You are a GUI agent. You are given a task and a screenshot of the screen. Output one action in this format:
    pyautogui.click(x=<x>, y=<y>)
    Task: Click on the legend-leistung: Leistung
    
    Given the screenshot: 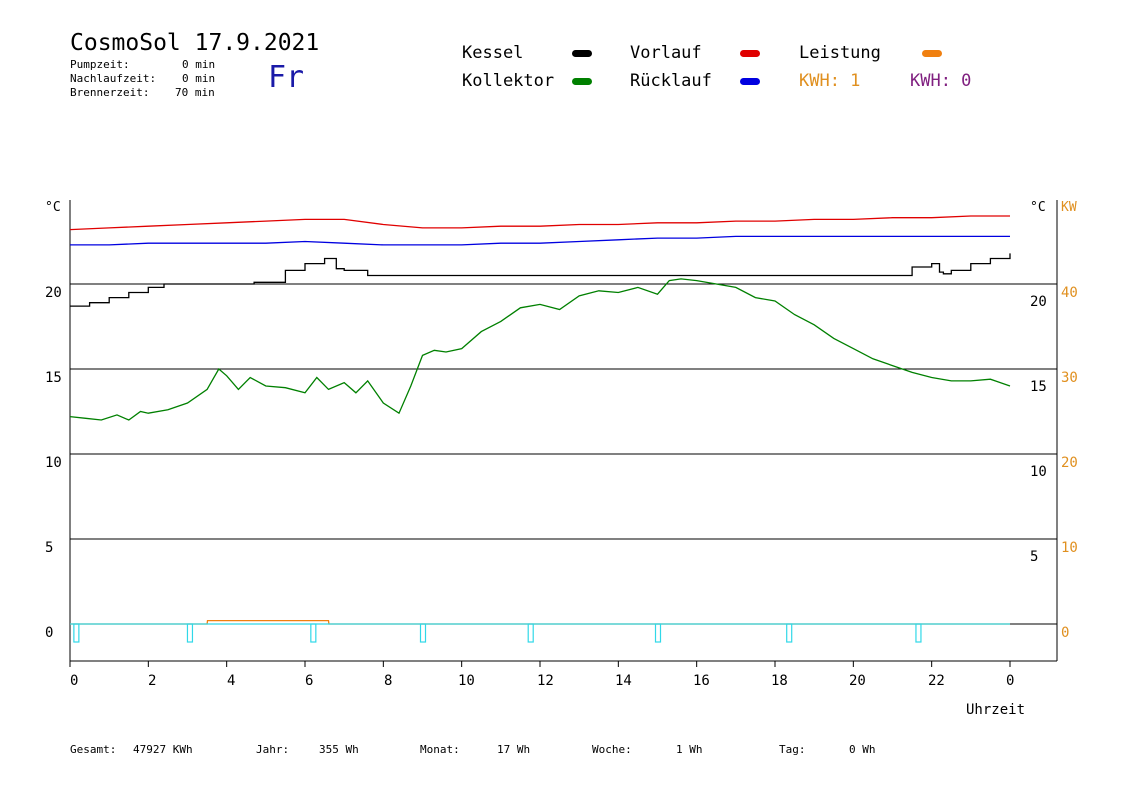 What is the action you would take?
    pyautogui.click(x=840, y=53)
    